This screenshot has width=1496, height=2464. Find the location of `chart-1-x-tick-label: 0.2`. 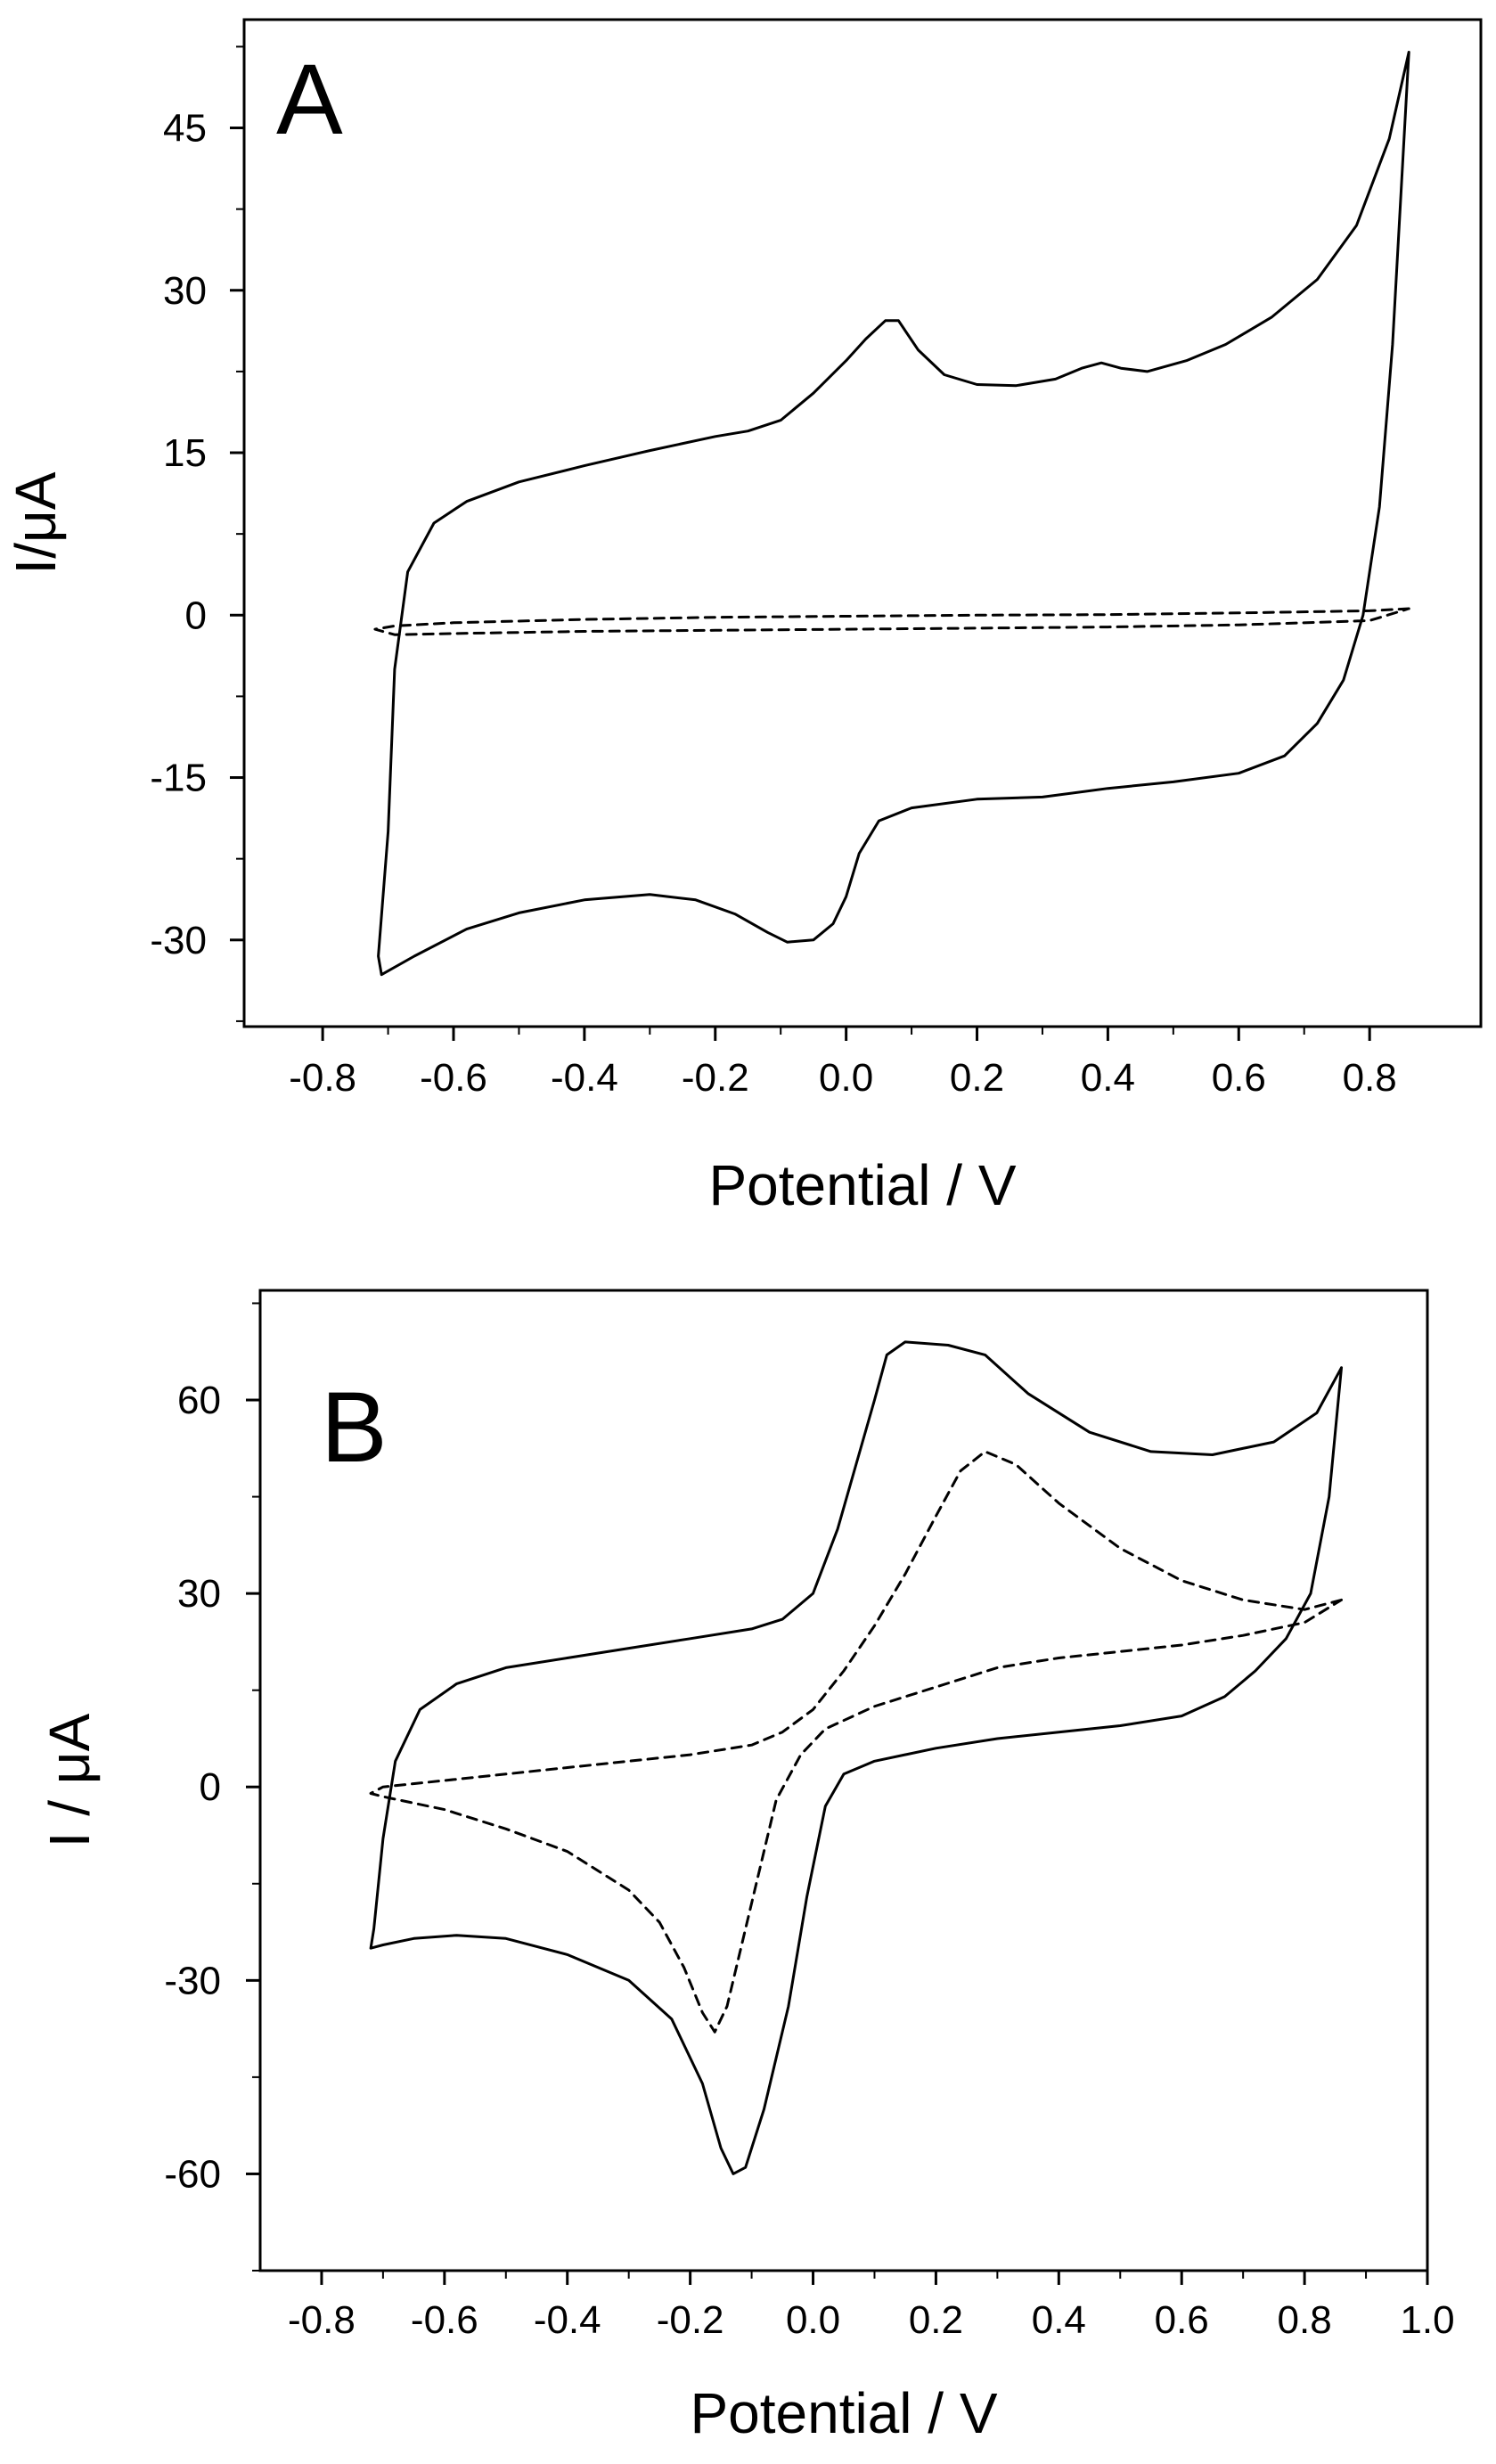

chart-1-x-tick-label: 0.2 is located at coordinates (936, 2320).